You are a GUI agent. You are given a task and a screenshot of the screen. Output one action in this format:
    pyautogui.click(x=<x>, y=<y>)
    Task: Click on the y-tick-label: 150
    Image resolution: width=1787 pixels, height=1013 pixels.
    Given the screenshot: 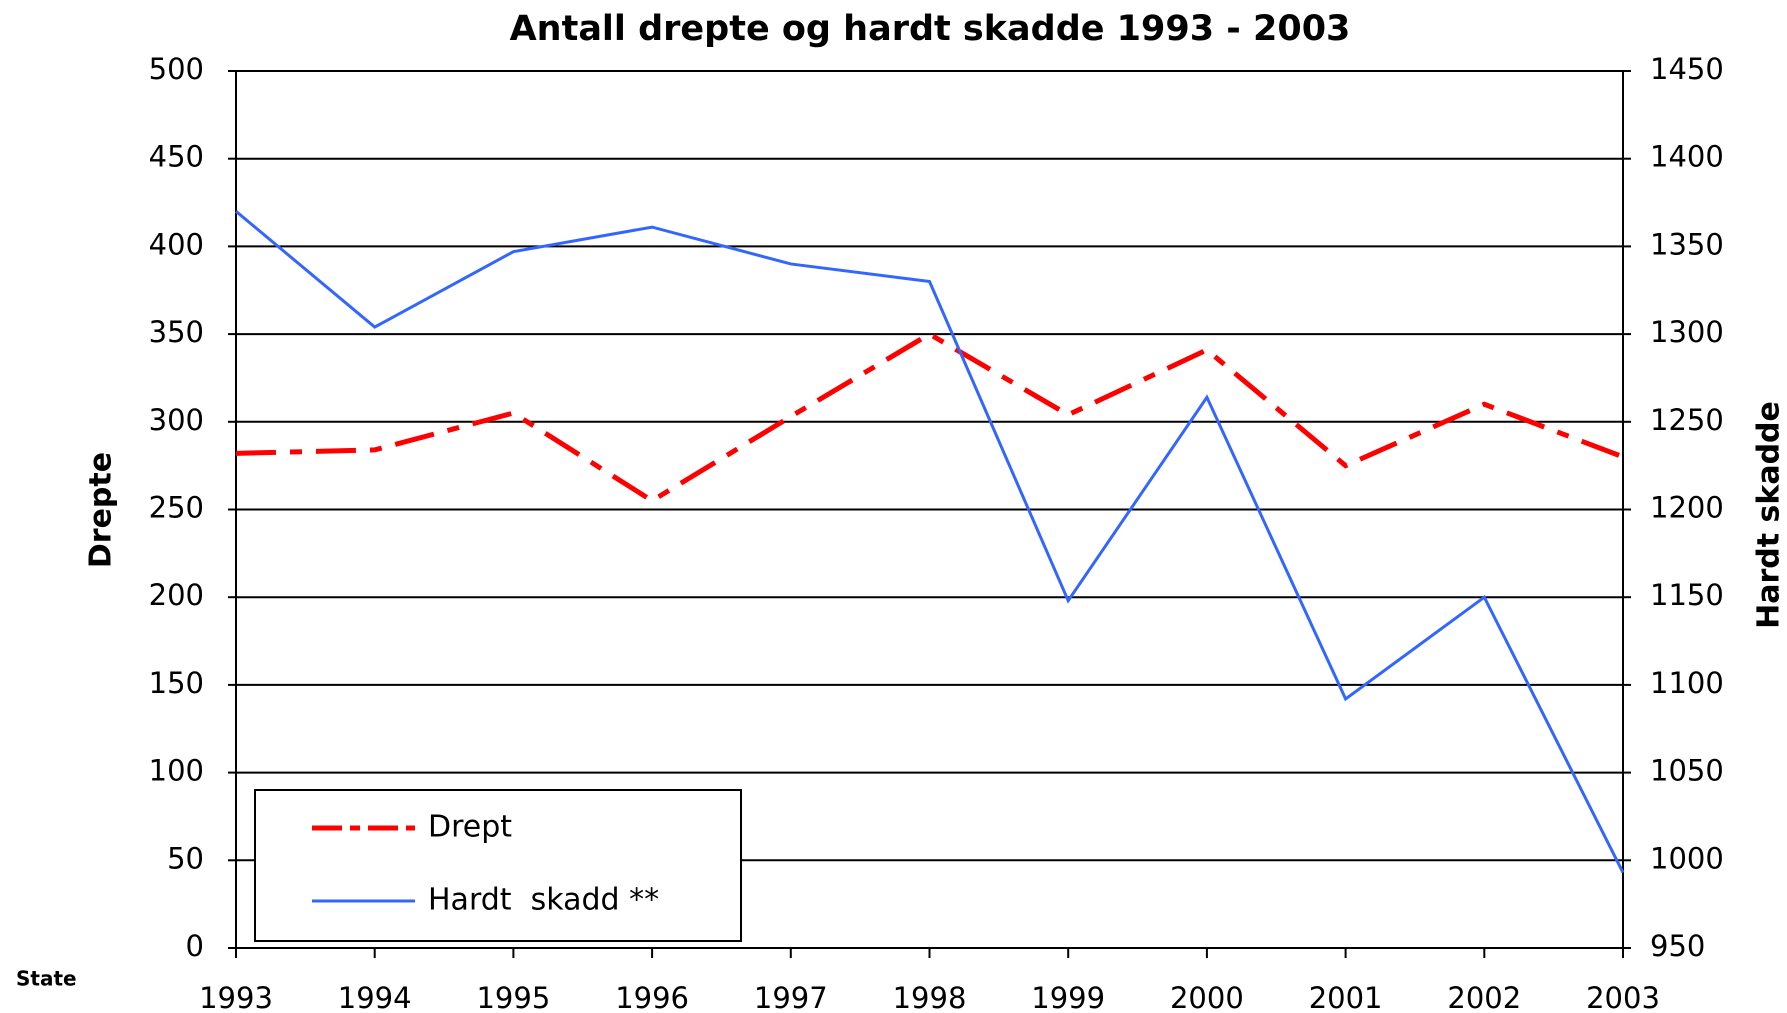 What is the action you would take?
    pyautogui.click(x=176, y=683)
    